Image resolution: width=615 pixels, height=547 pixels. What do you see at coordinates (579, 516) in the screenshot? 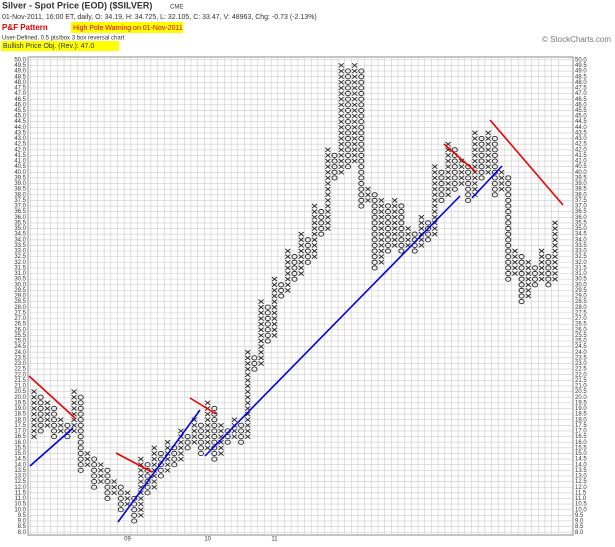
I see `y-tick-label: 9.5` at bounding box center [579, 516].